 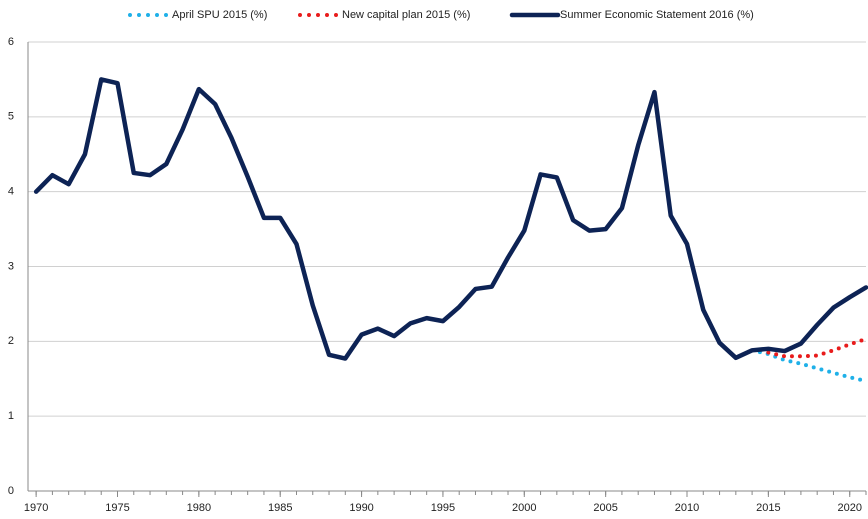 What do you see at coordinates (406, 15) in the screenshot?
I see `legend-label: New capital plan 2015 (%)` at bounding box center [406, 15].